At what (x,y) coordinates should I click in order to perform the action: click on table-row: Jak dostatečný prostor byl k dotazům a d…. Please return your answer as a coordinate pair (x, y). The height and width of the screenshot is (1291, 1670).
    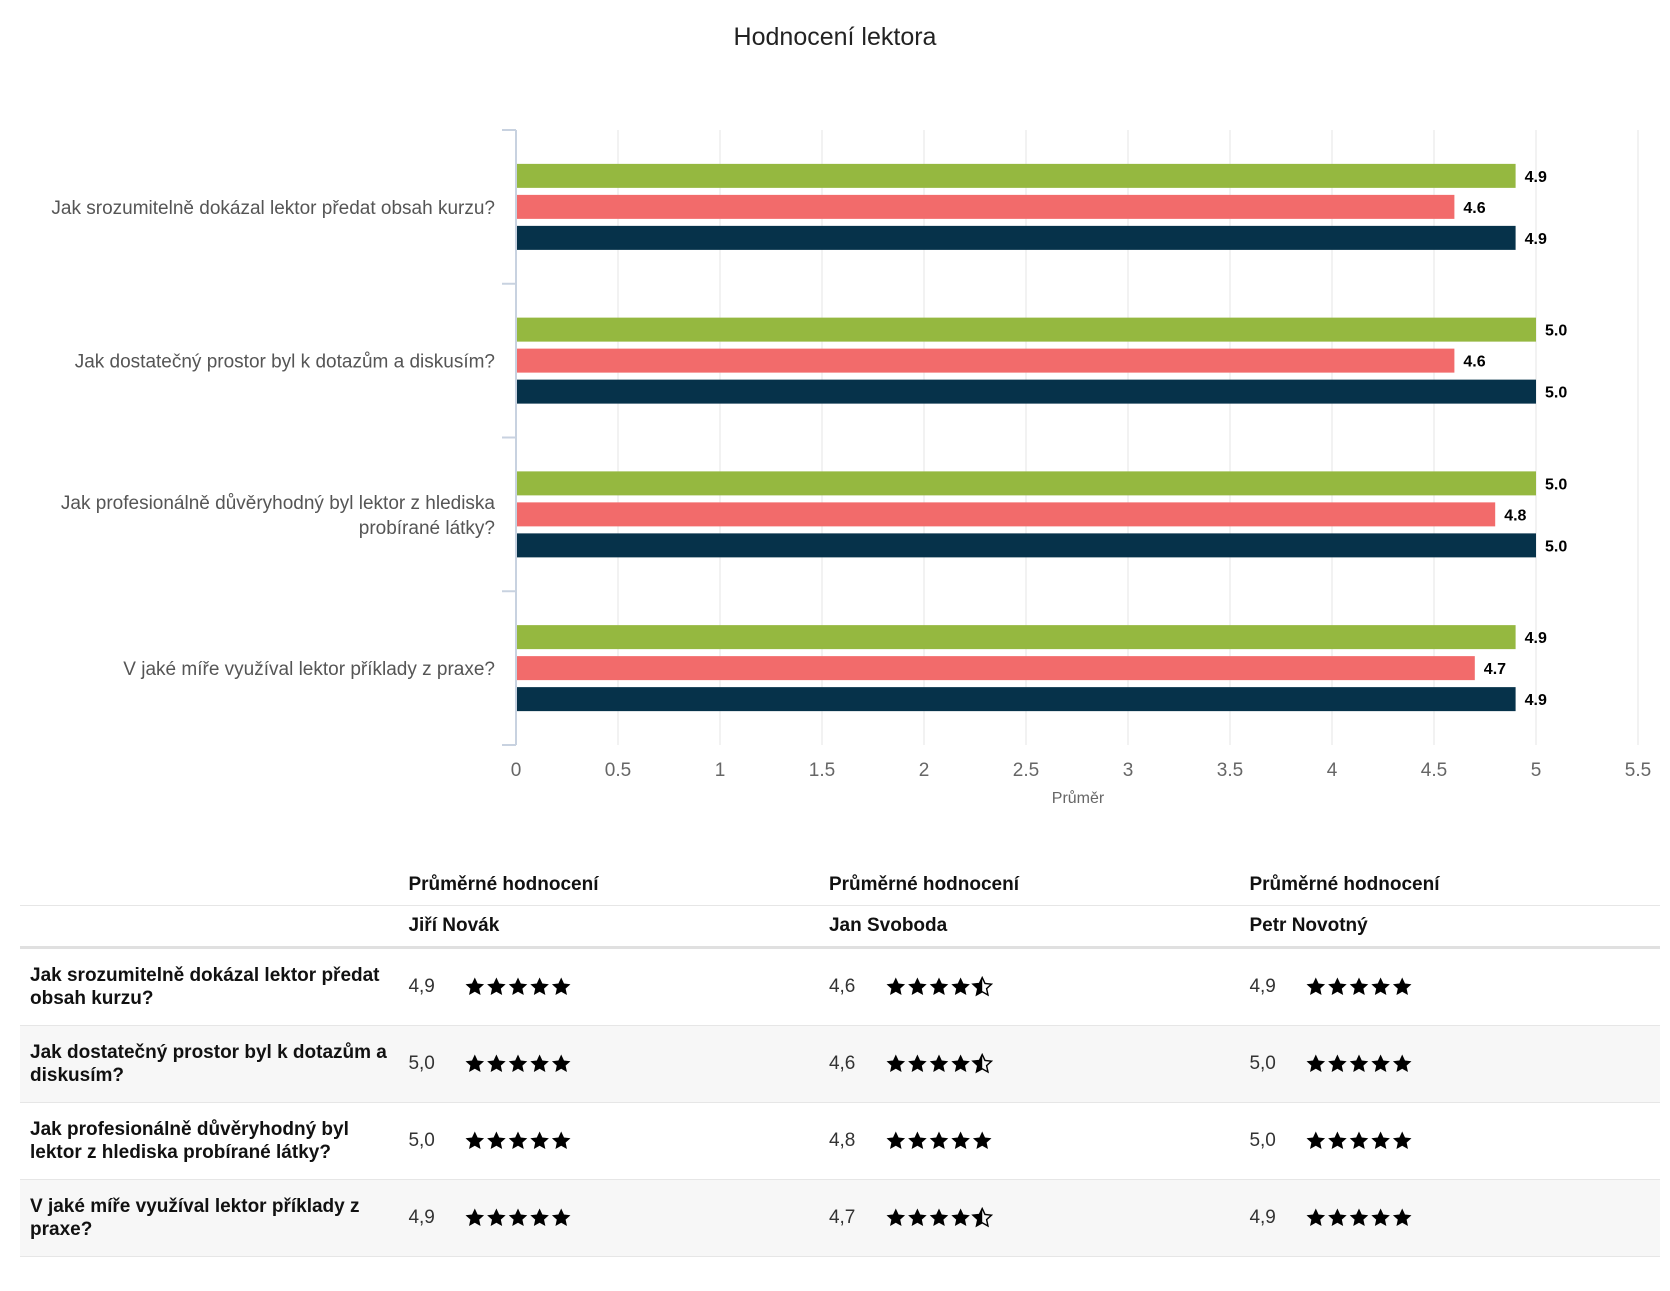
    Looking at the image, I should click on (840, 1064).